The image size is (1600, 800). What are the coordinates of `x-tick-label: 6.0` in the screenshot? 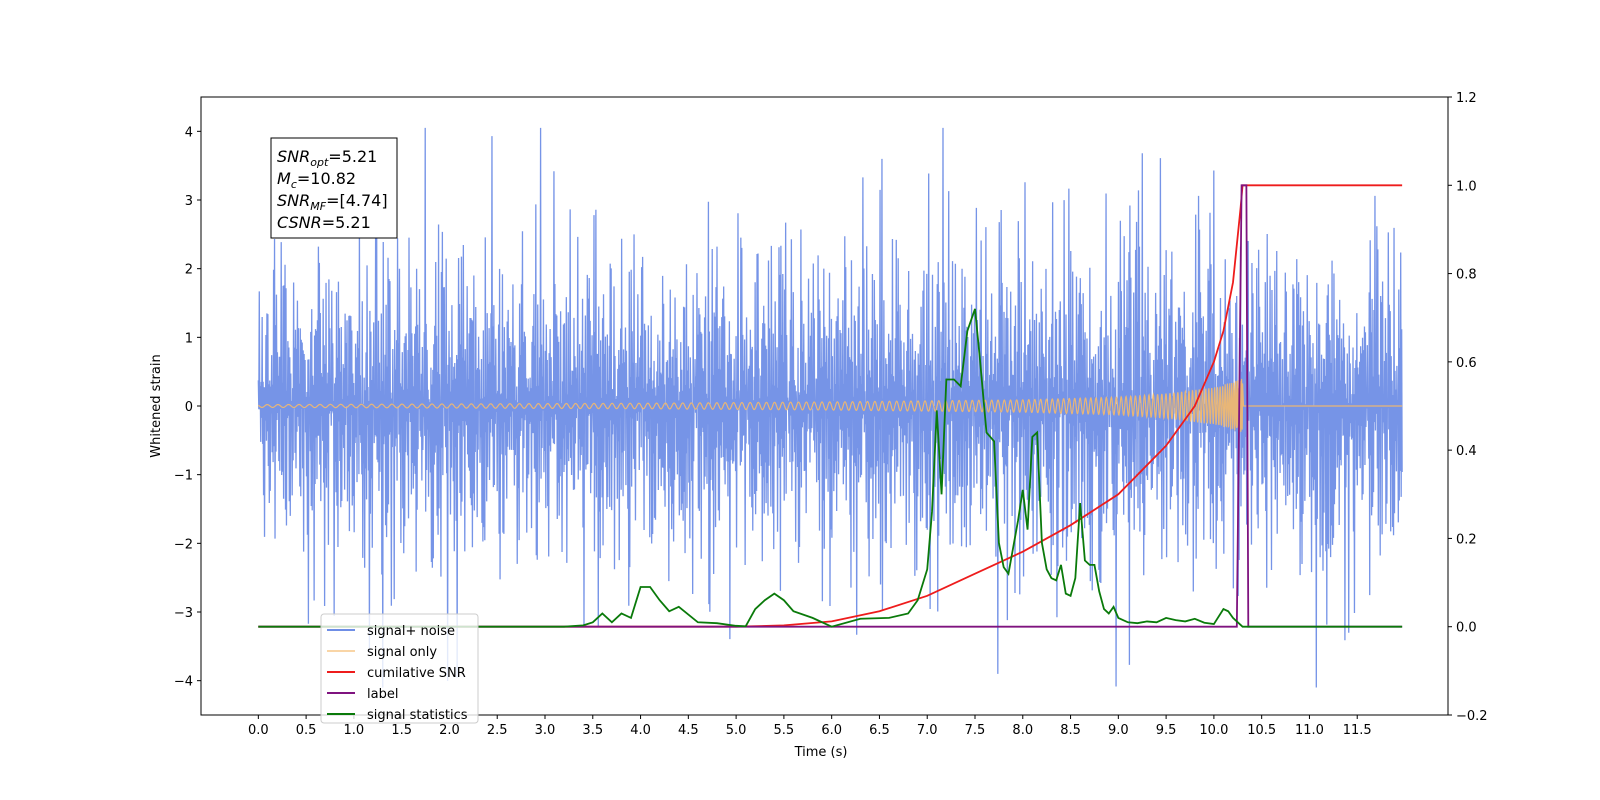 It's located at (831, 730).